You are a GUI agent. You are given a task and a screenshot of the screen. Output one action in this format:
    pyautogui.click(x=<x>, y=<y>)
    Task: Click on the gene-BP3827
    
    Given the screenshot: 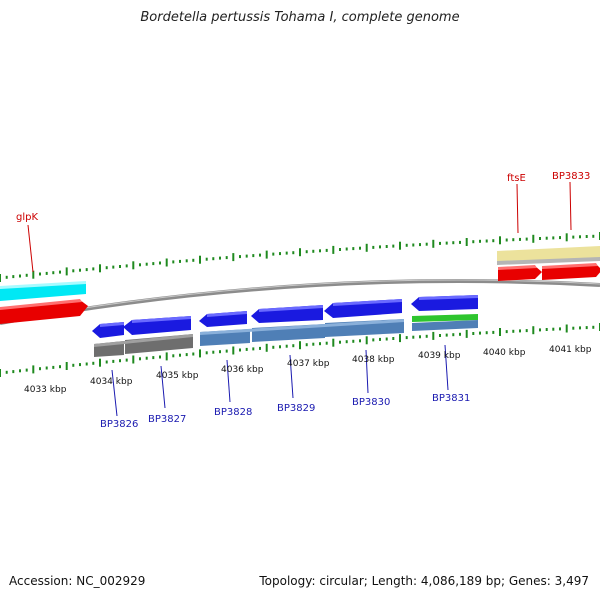 What is the action you would take?
    pyautogui.click(x=159, y=344)
    